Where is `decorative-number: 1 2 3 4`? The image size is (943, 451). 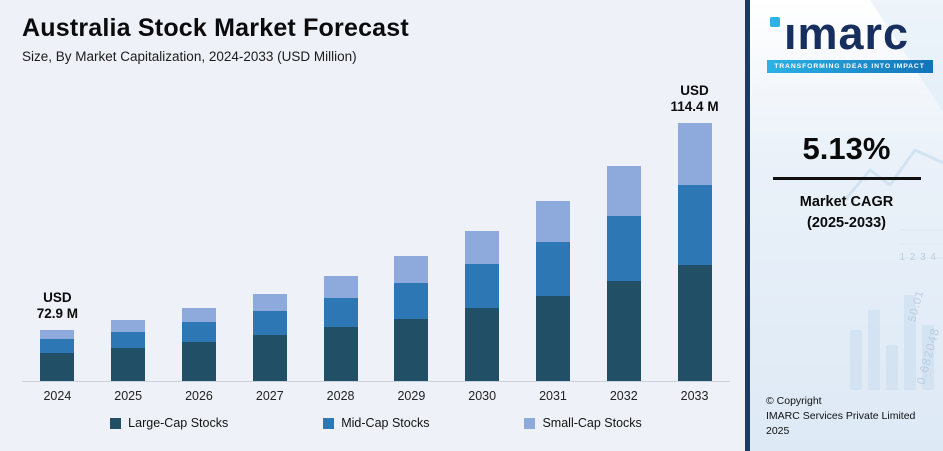
decorative-number: 1 2 3 4 is located at coordinates (918, 257).